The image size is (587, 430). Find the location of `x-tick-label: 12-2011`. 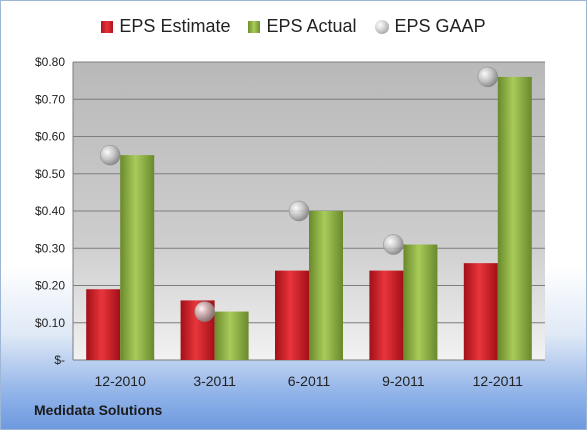

x-tick-label: 12-2011 is located at coordinates (498, 381).